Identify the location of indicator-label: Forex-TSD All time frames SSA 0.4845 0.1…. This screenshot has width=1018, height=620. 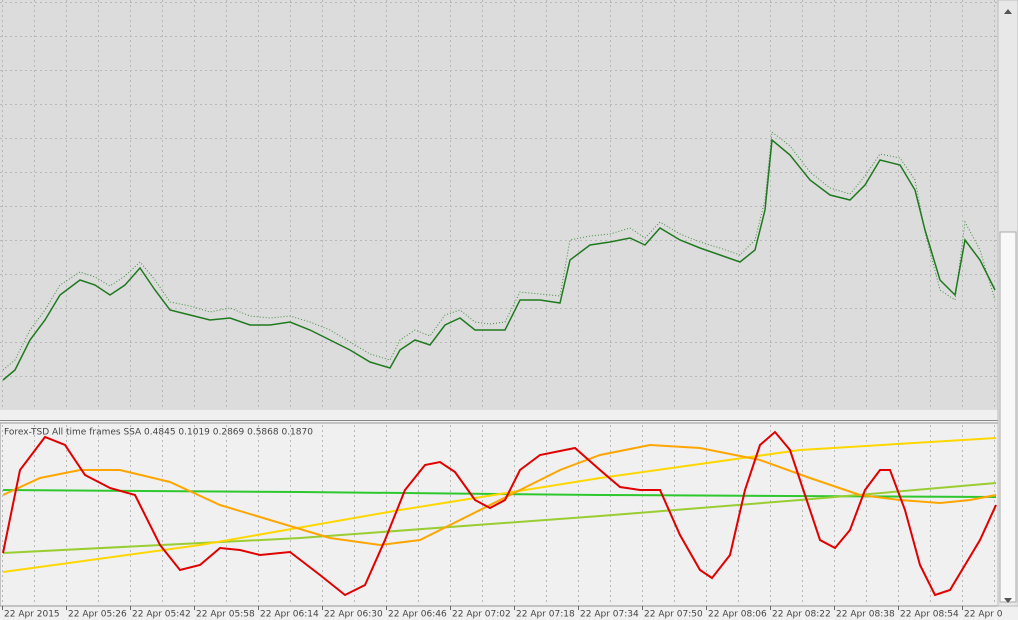
(158, 433).